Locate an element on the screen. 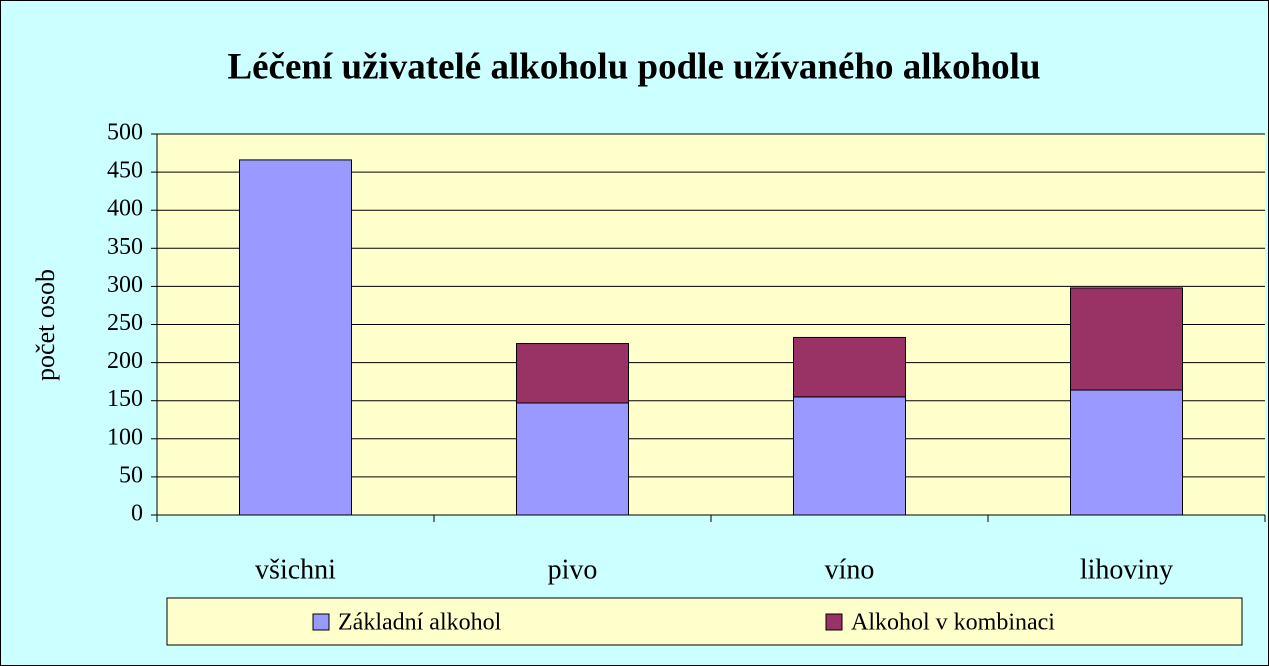  y-tick-label: 400 is located at coordinates (125, 209).